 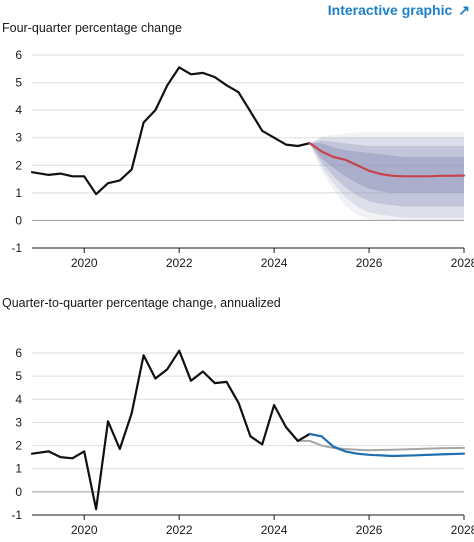 I want to click on interactive-graphic-label: Interactive graphic, so click(x=390, y=10).